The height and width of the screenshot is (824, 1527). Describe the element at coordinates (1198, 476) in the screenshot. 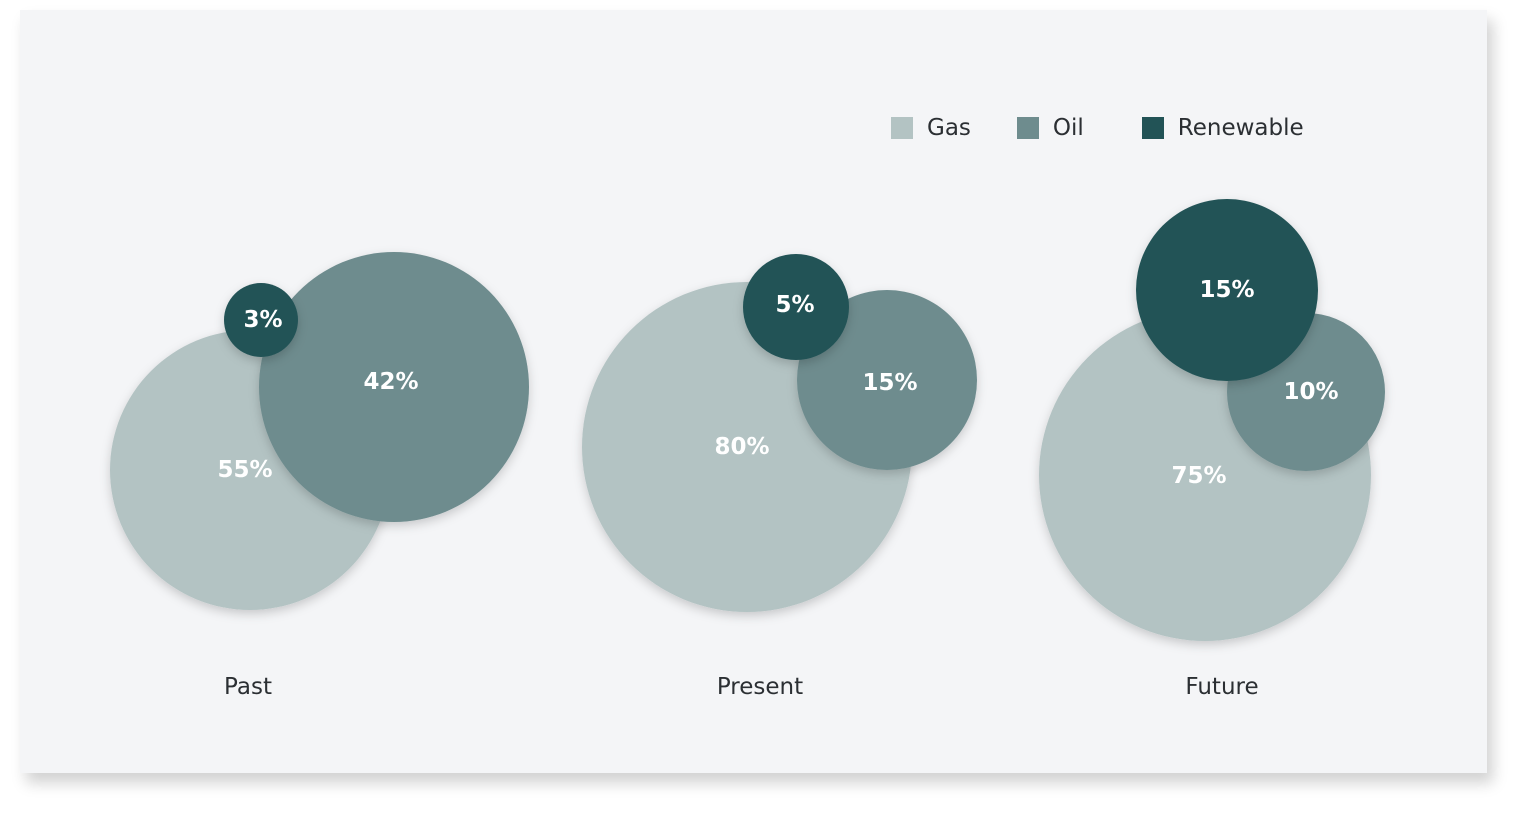

I see `data-label-future-gas: 75%` at that location.